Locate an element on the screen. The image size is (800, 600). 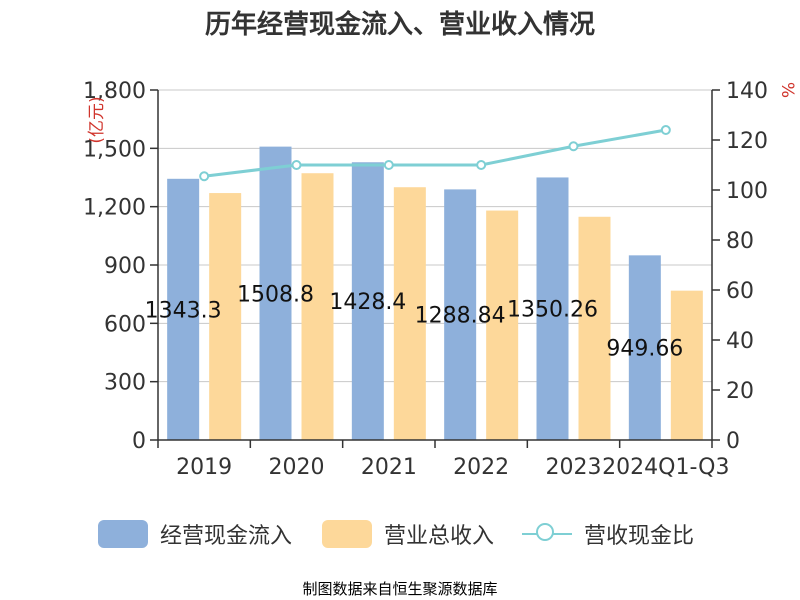
x-tick-label: 2024Q1-Q3 is located at coordinates (665, 467).